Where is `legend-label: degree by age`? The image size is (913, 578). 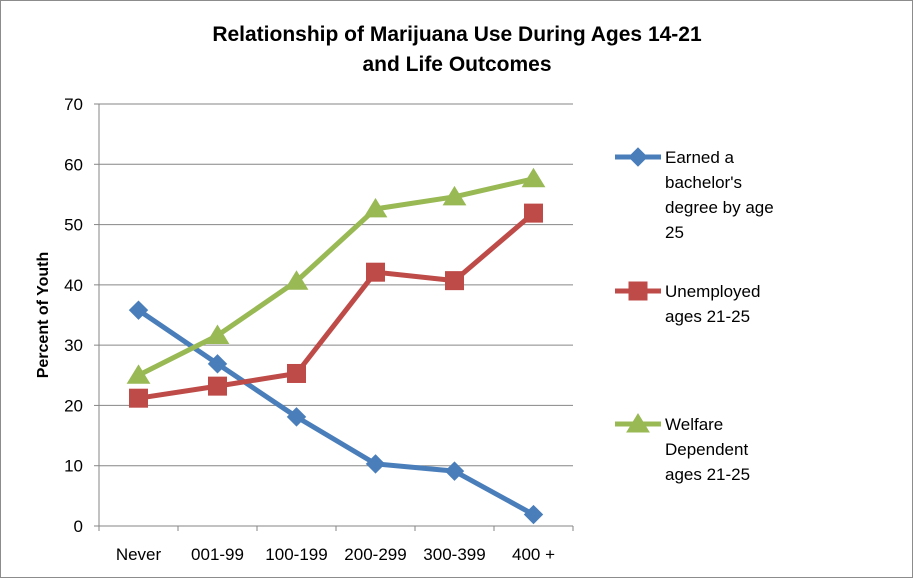
legend-label: degree by age is located at coordinates (719, 207).